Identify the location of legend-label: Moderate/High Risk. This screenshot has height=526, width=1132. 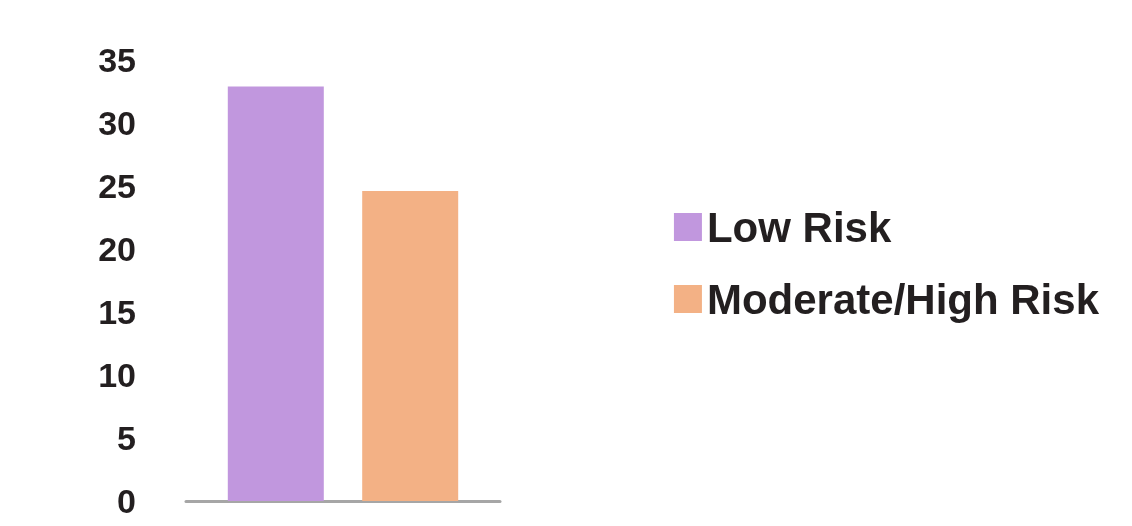
(903, 299).